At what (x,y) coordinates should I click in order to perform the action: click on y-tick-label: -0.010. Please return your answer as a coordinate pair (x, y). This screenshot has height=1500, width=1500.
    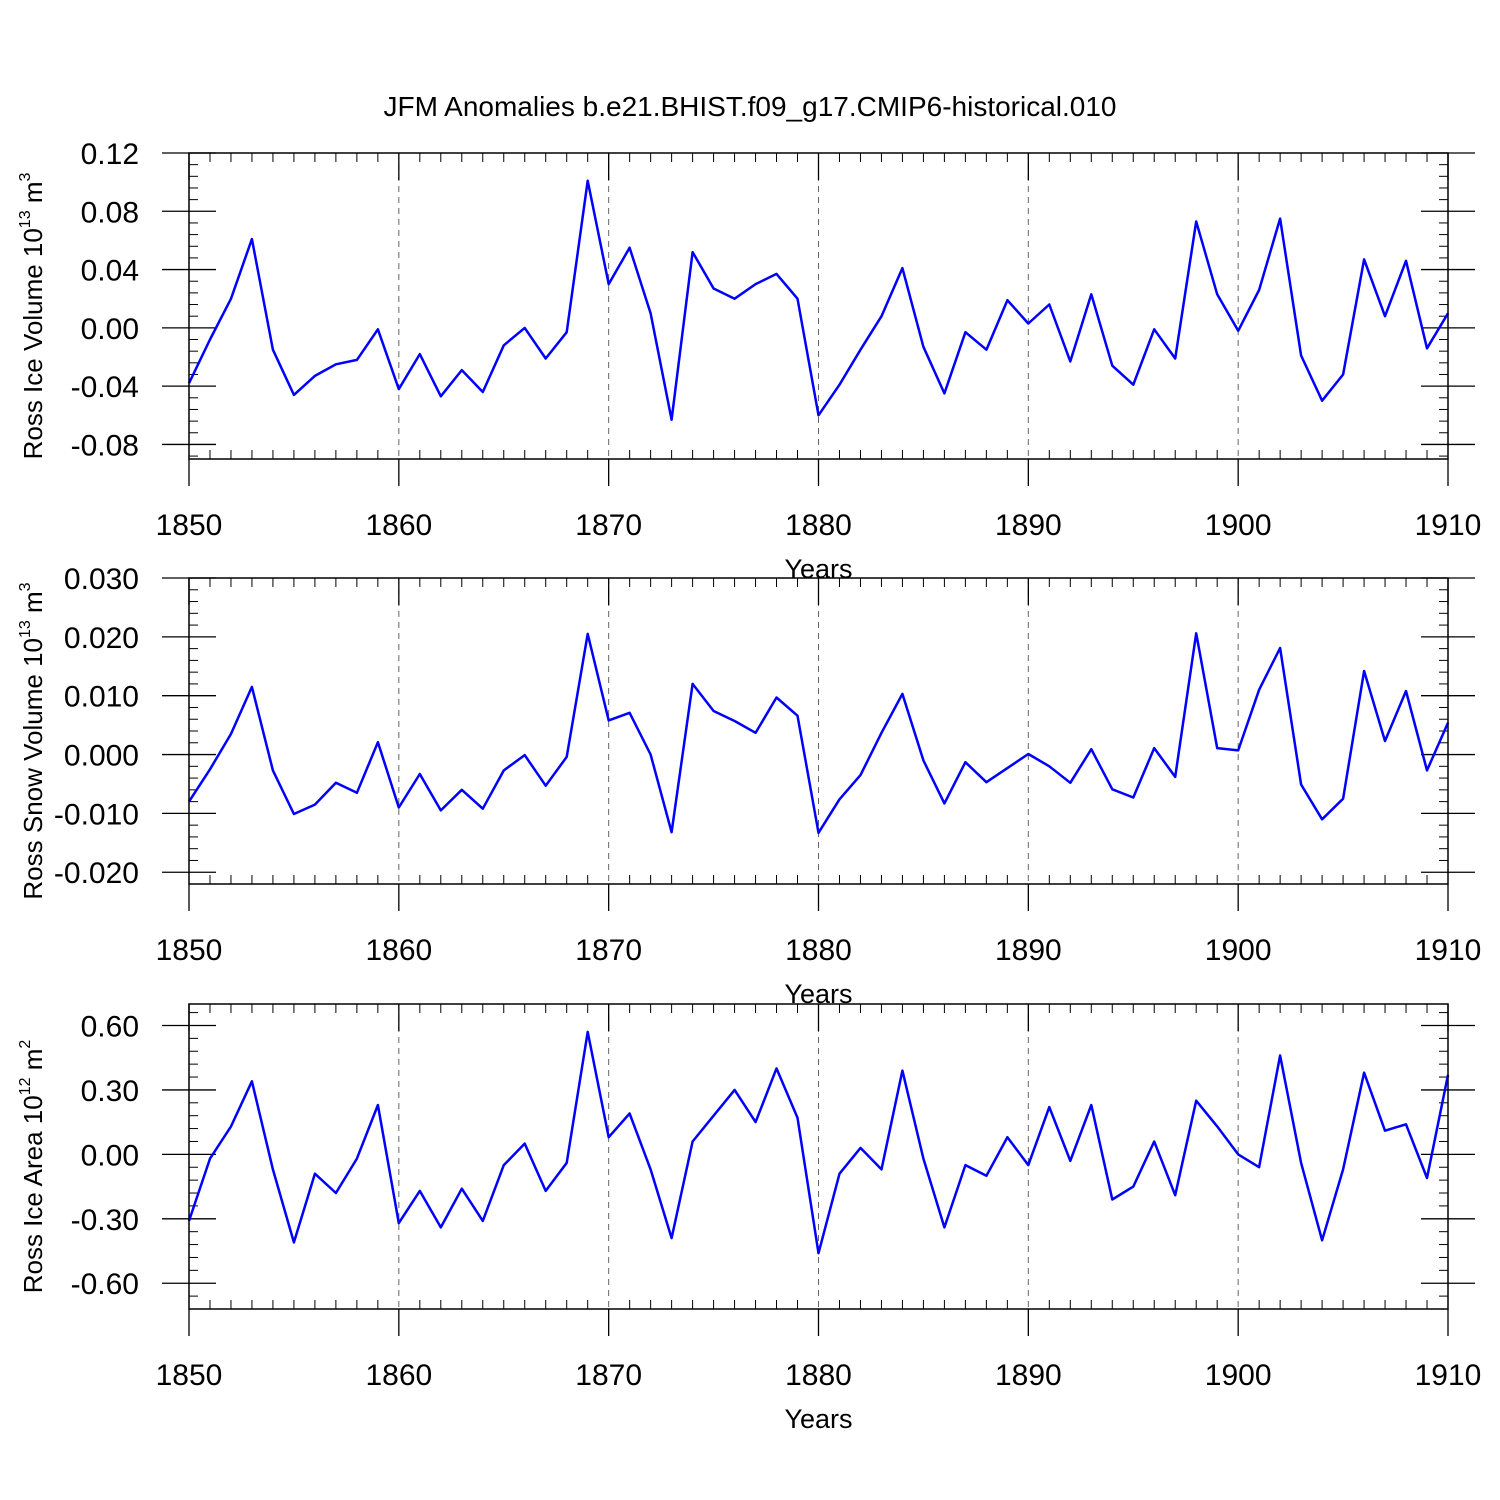
    Looking at the image, I should click on (96, 814).